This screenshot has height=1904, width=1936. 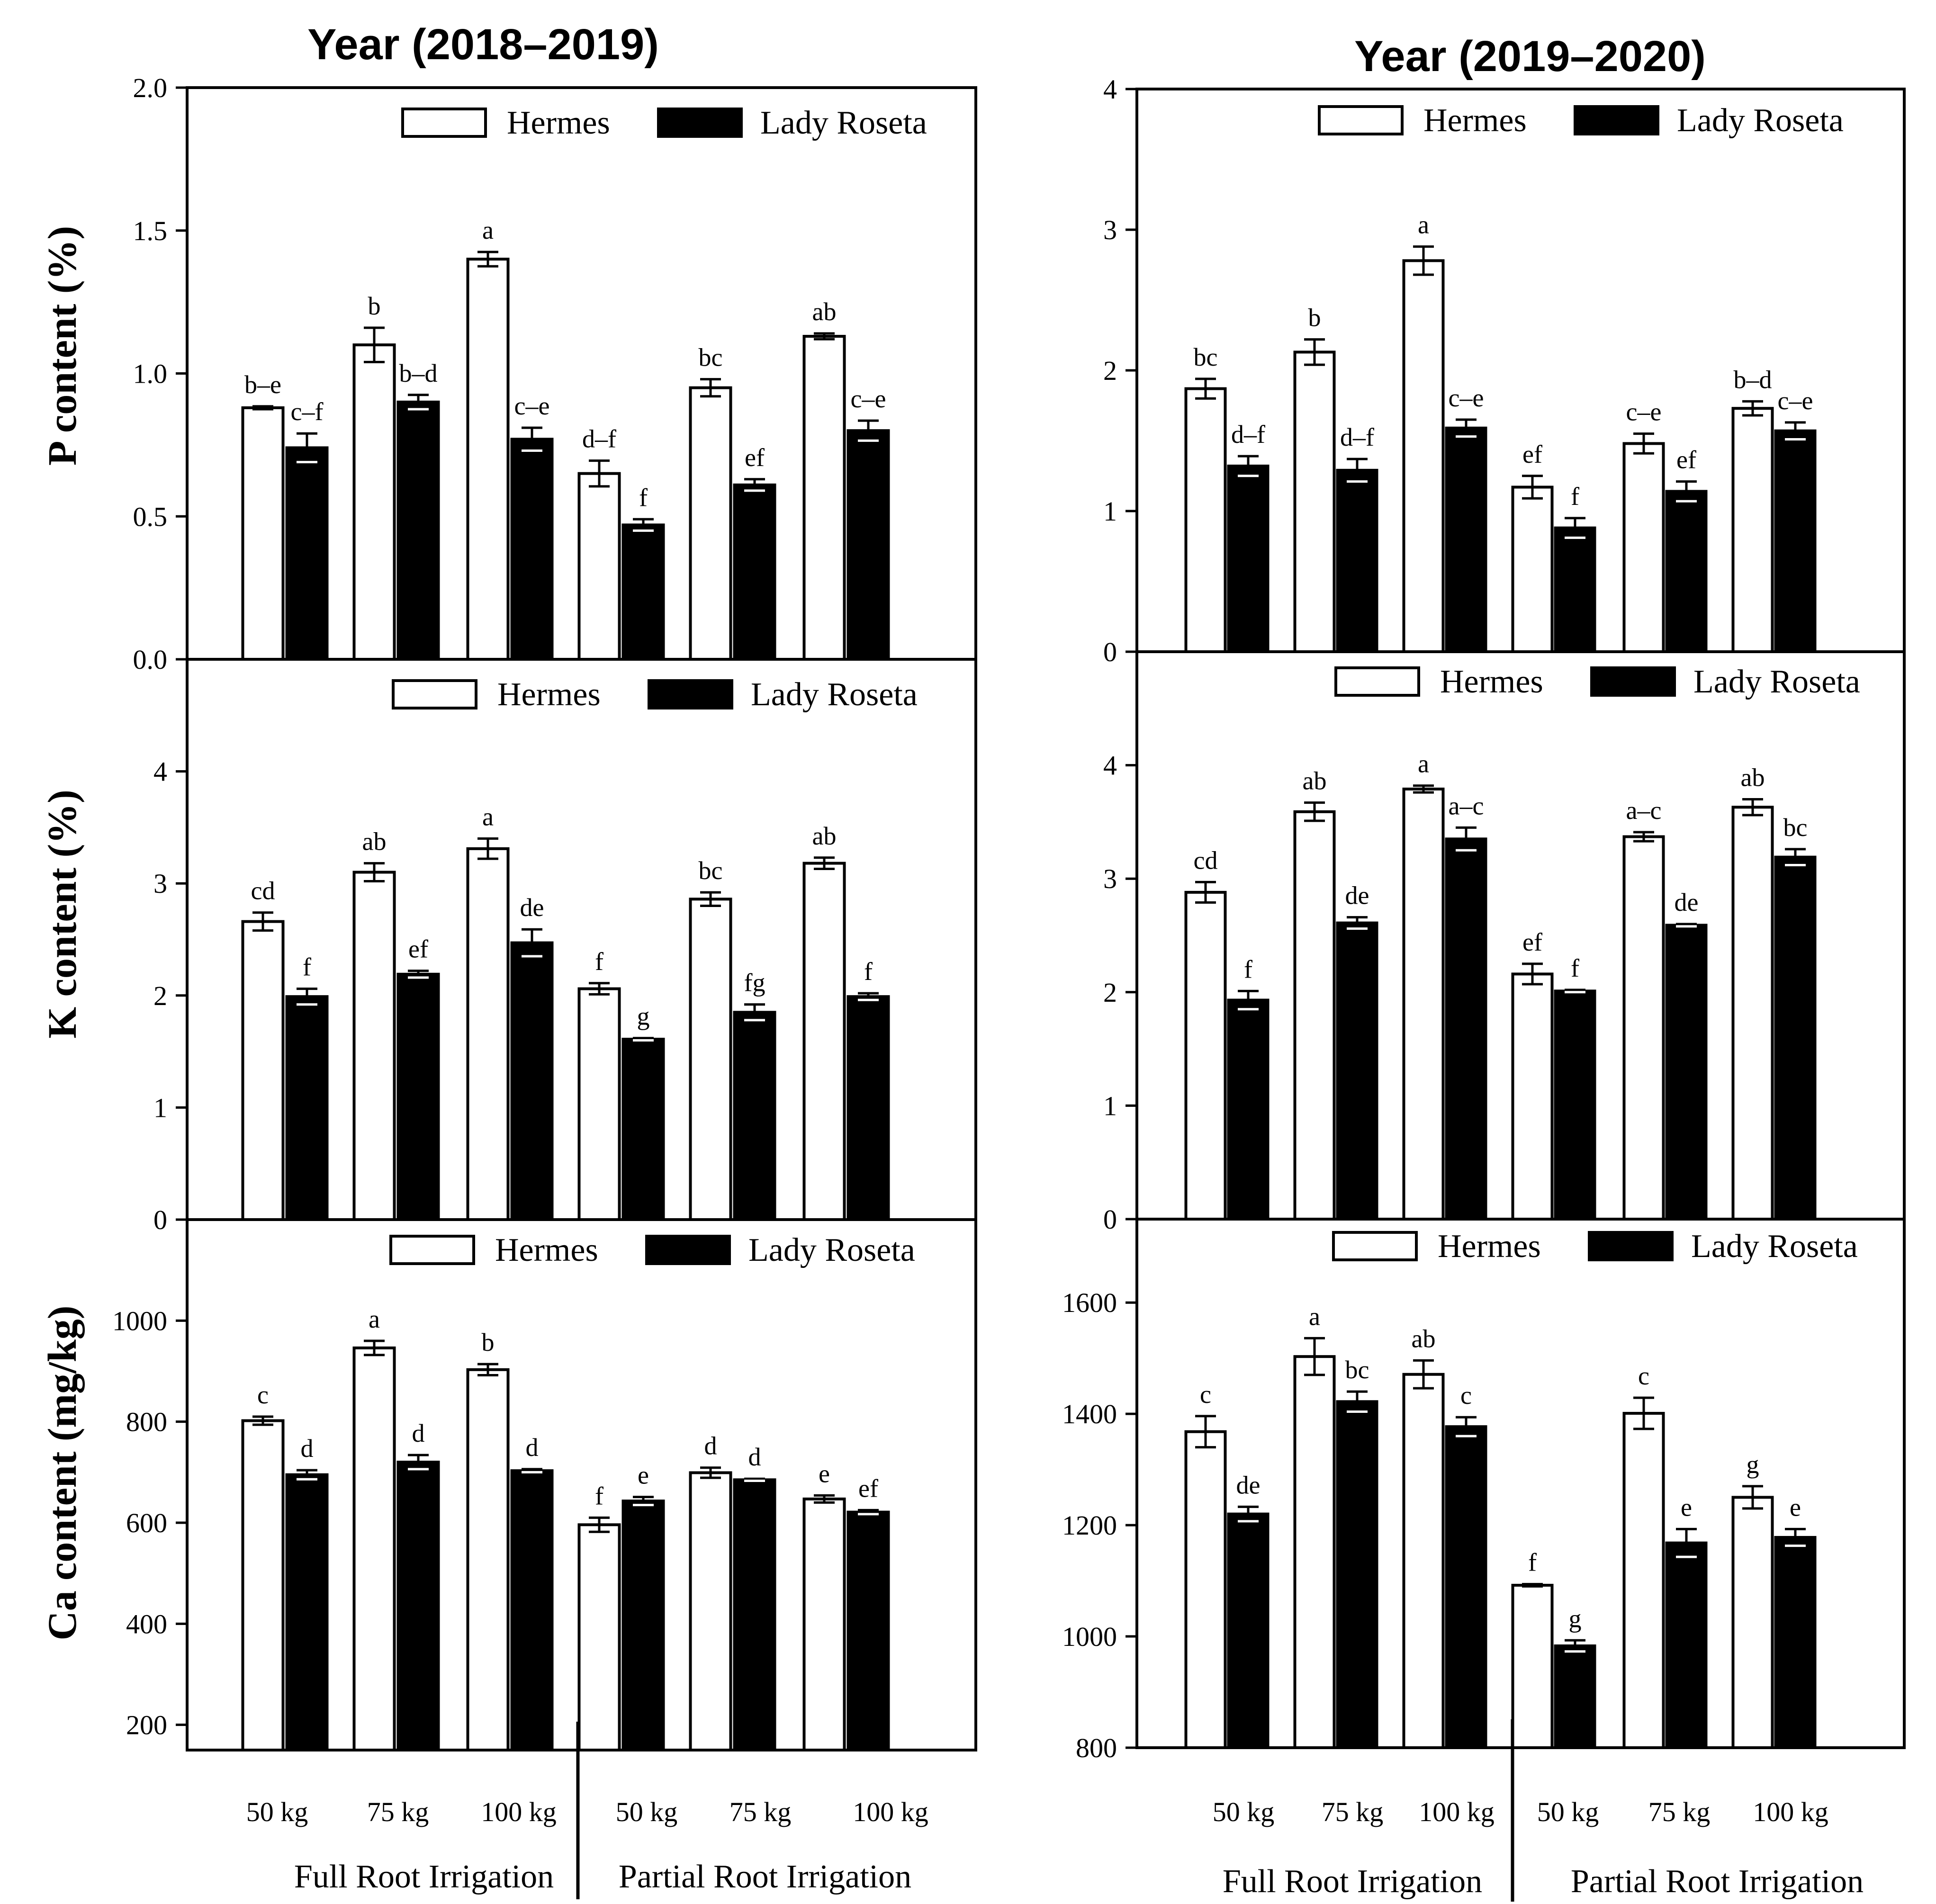 What do you see at coordinates (1530, 56) in the screenshot?
I see `column-title-2019-2020: Year (2019–2020)` at bounding box center [1530, 56].